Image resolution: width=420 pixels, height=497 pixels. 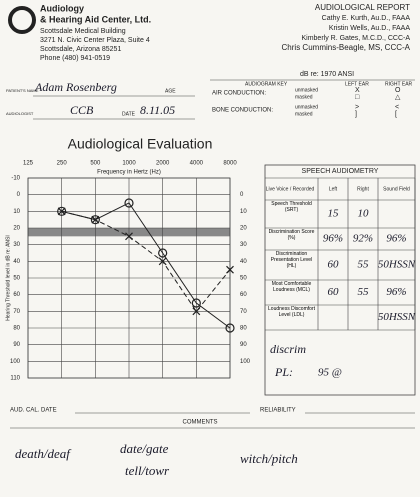 I want to click on address: Scottsdale Medical Building, so click(x=83, y=31).